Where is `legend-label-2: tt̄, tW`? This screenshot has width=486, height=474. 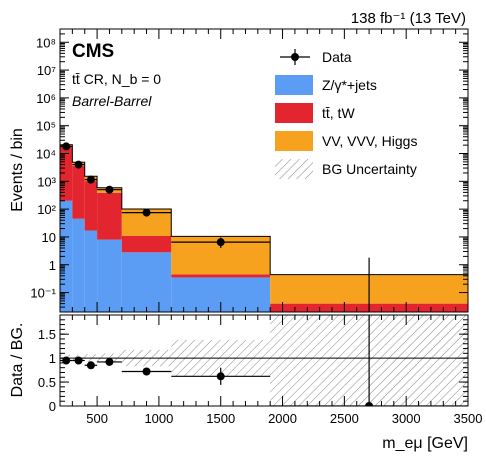
legend-label-2: tt̄, tW is located at coordinates (338, 113).